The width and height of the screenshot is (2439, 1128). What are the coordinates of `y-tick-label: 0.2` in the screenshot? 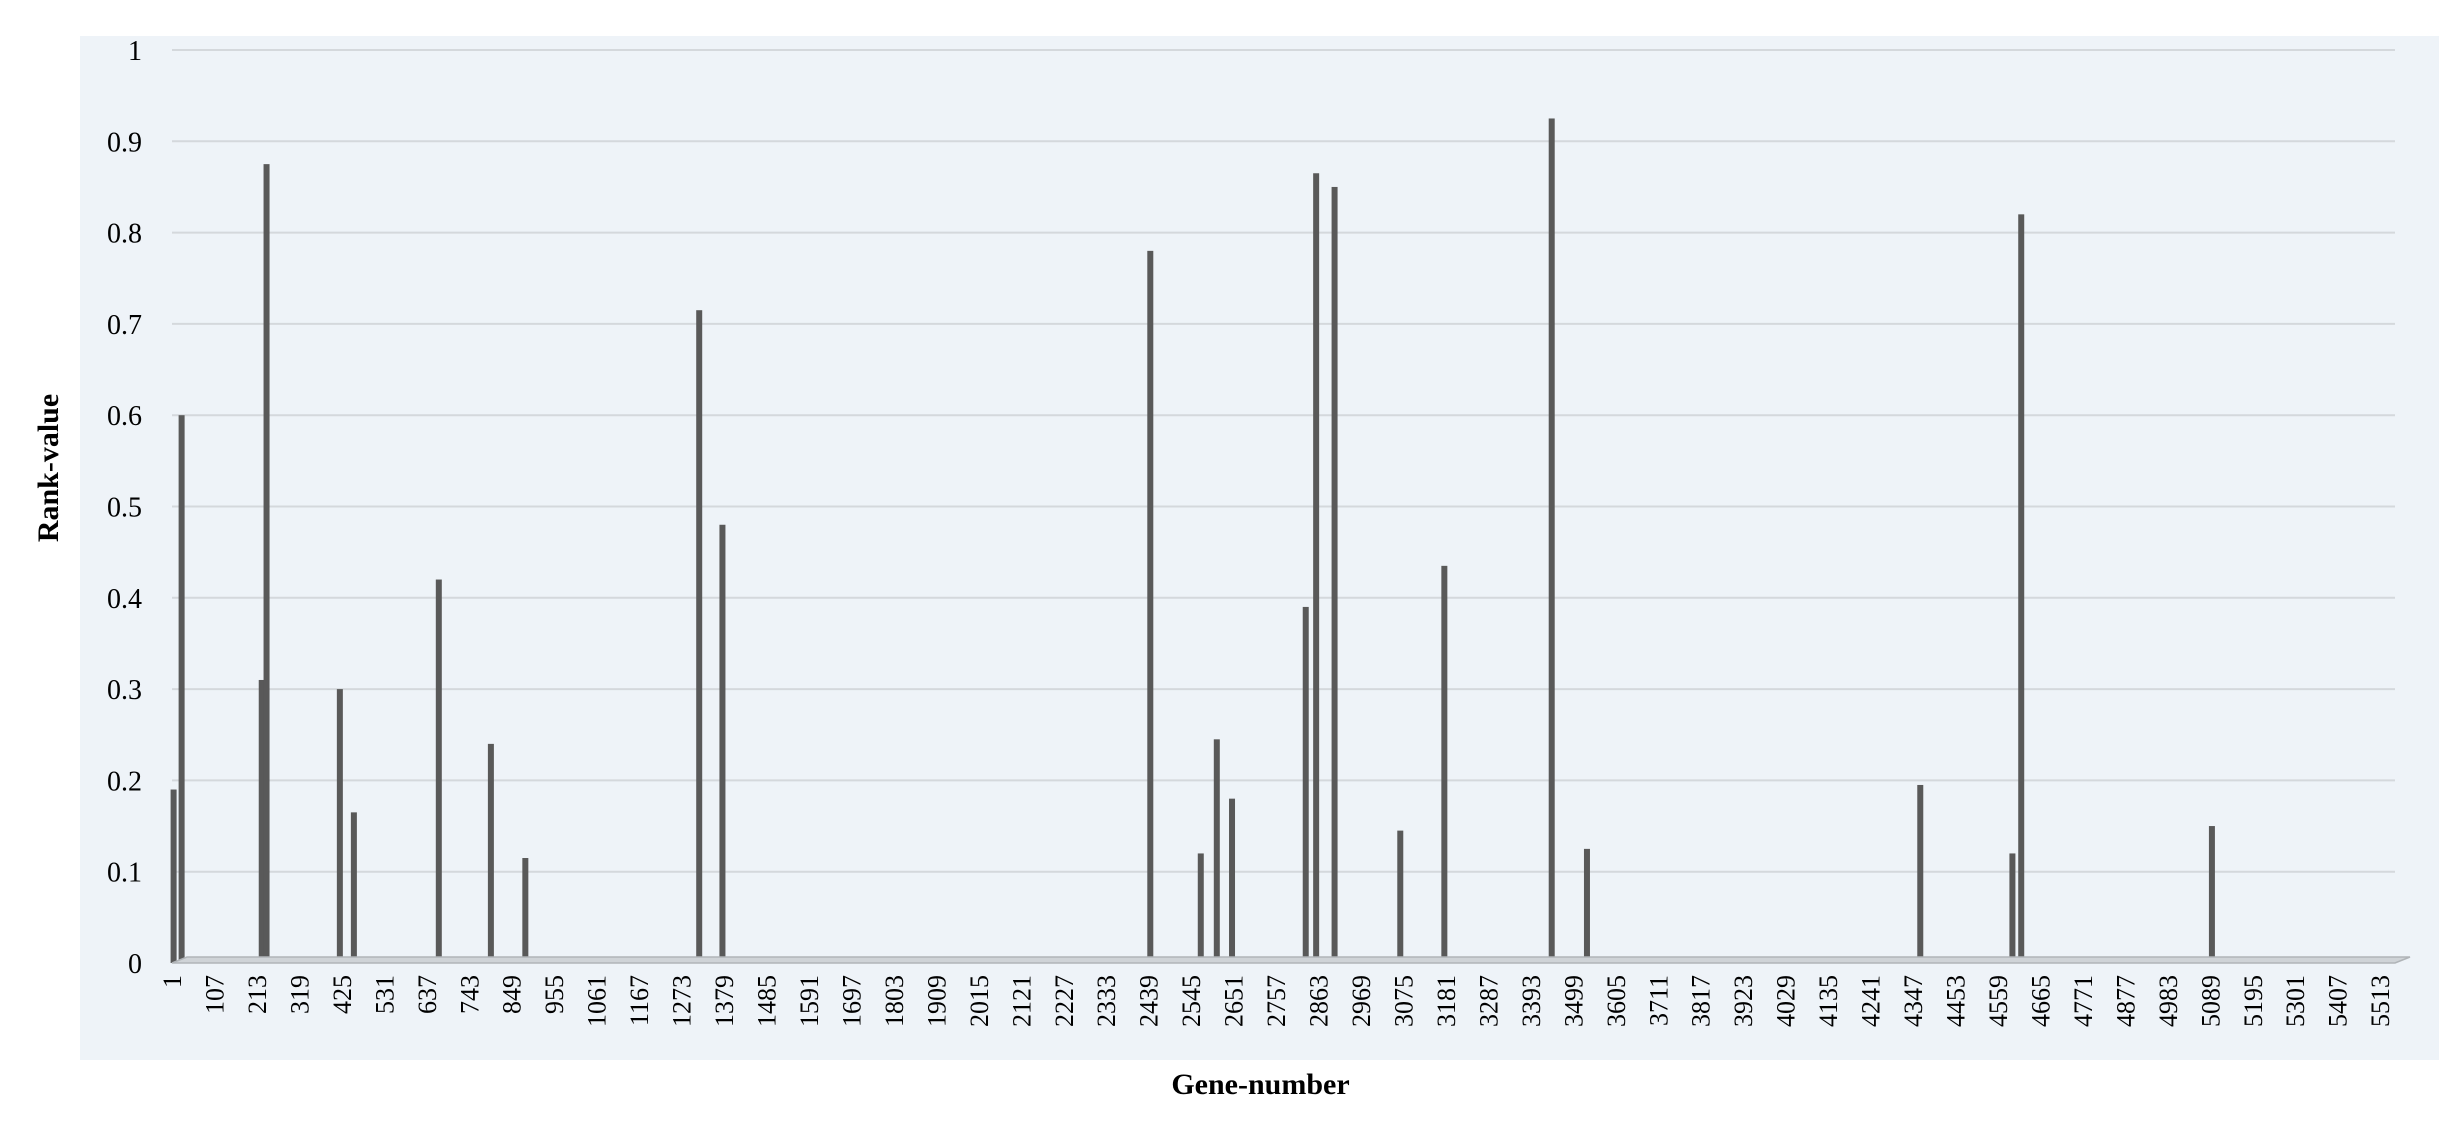 It's located at (124, 781).